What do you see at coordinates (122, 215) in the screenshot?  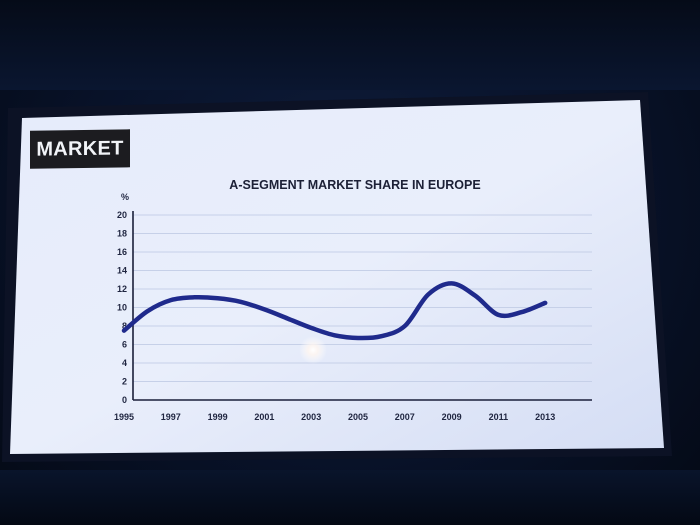 I see `y-tick-label: 20` at bounding box center [122, 215].